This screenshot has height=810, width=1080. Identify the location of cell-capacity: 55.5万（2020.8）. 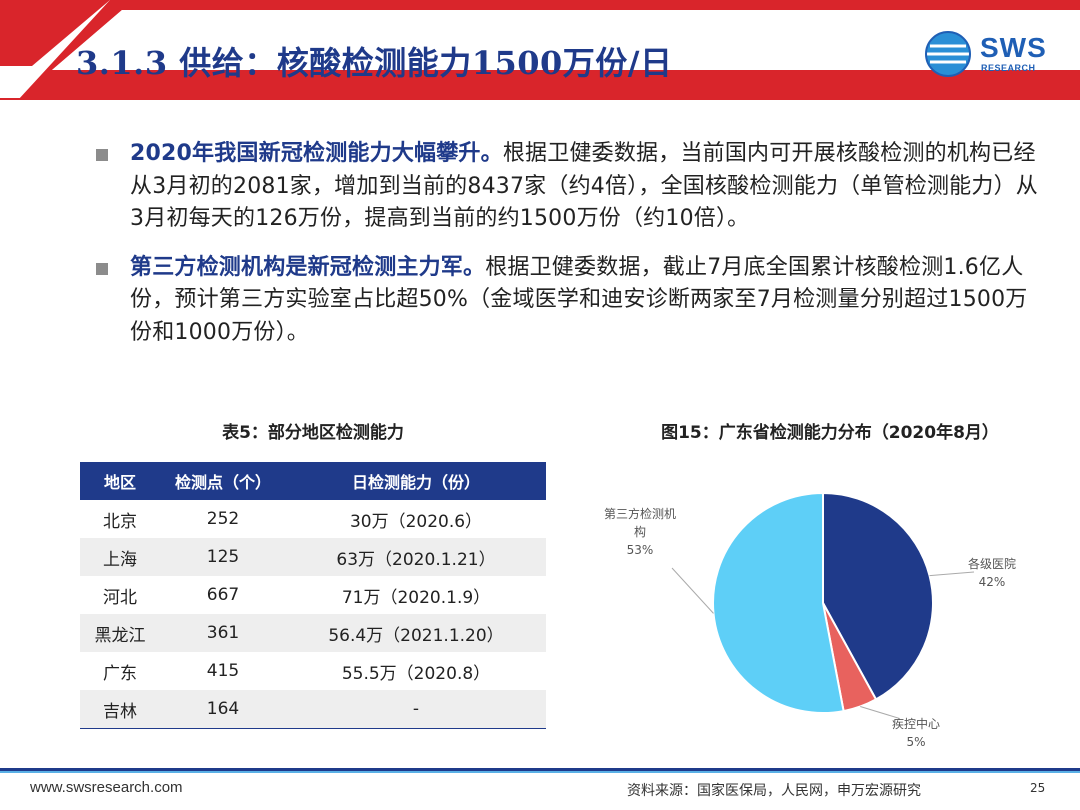
(416, 673).